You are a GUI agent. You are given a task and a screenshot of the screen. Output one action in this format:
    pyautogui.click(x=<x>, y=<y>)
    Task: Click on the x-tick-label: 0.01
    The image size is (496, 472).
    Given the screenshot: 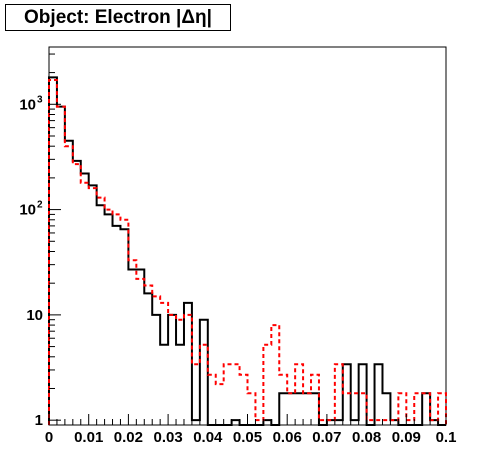 What is the action you would take?
    pyautogui.click(x=88, y=437)
    